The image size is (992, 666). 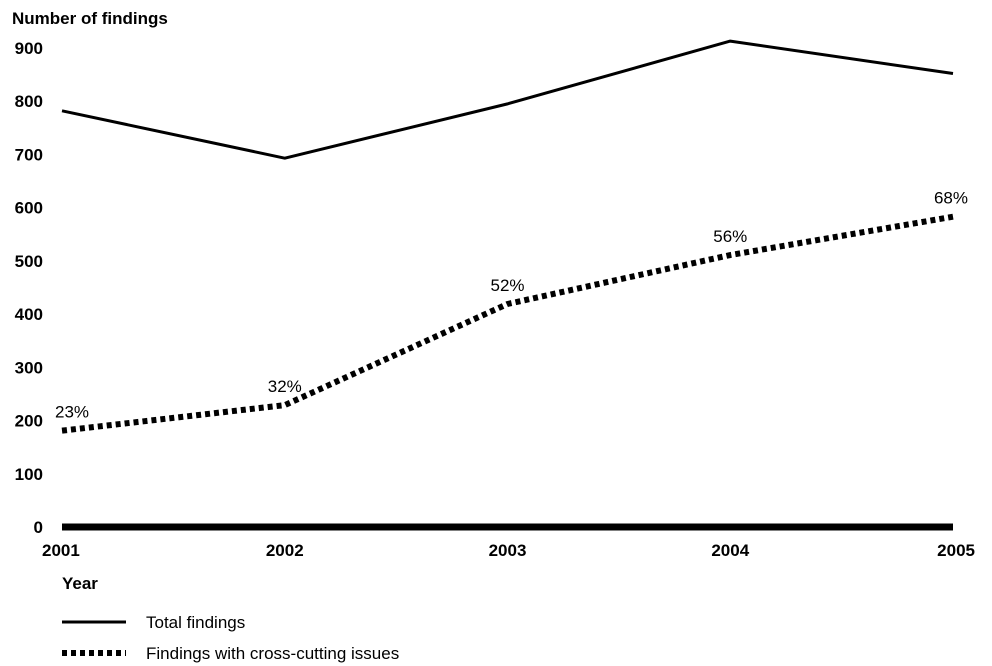 What do you see at coordinates (29, 101) in the screenshot?
I see `y-tick-label: 800` at bounding box center [29, 101].